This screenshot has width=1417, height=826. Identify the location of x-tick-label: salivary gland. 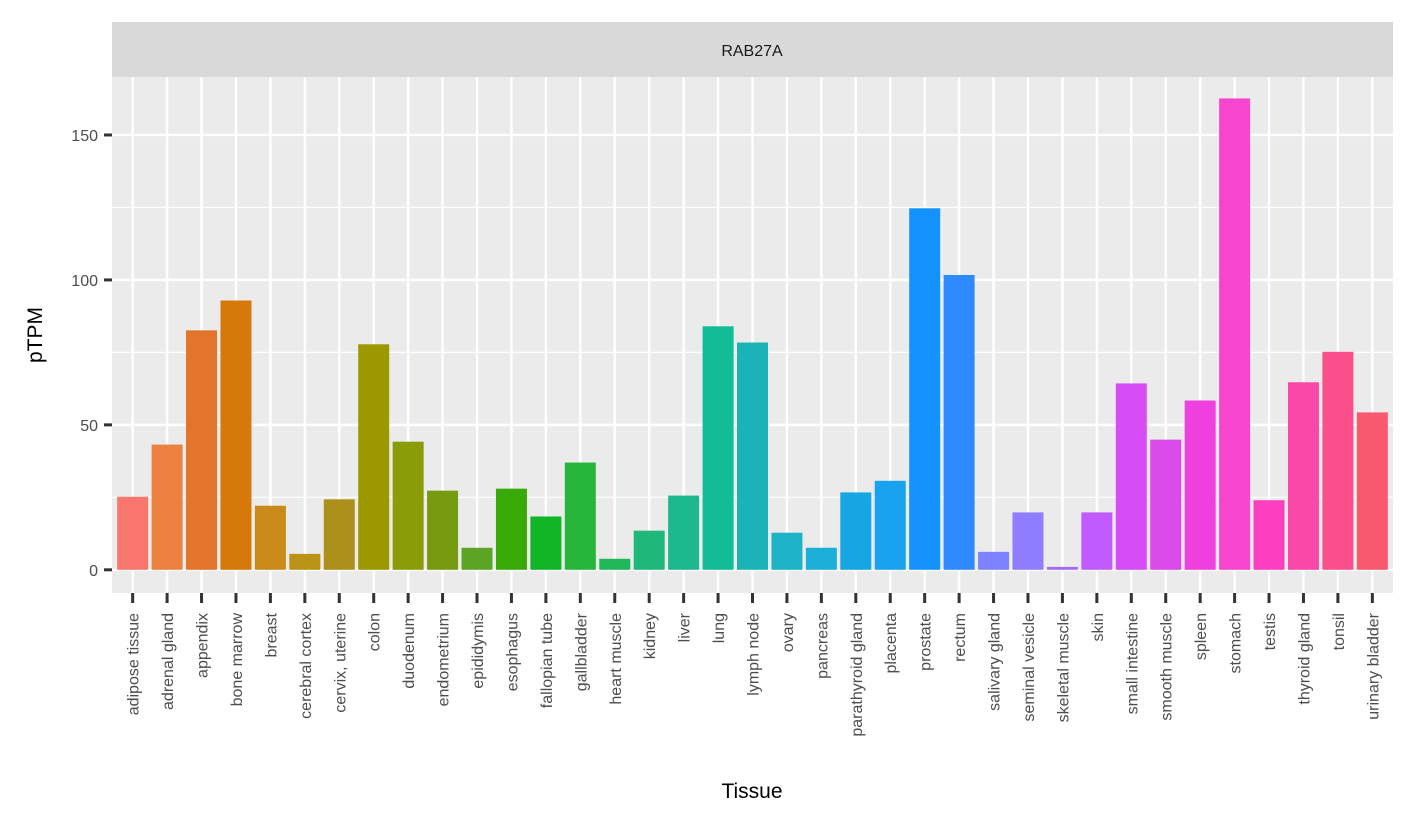
(995, 662).